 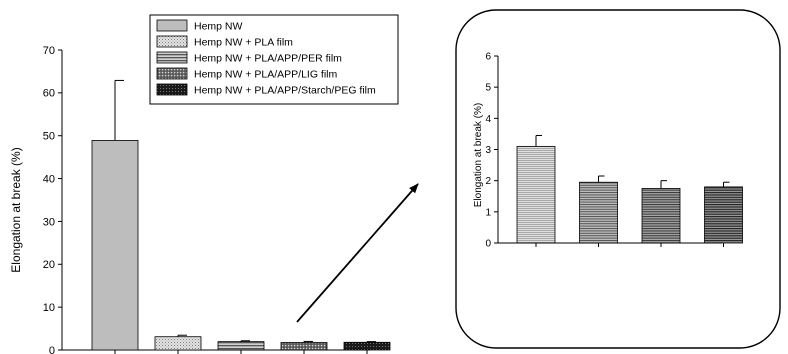 I want to click on main-y-axis-label: Elongation at break (%), so click(x=16, y=209).